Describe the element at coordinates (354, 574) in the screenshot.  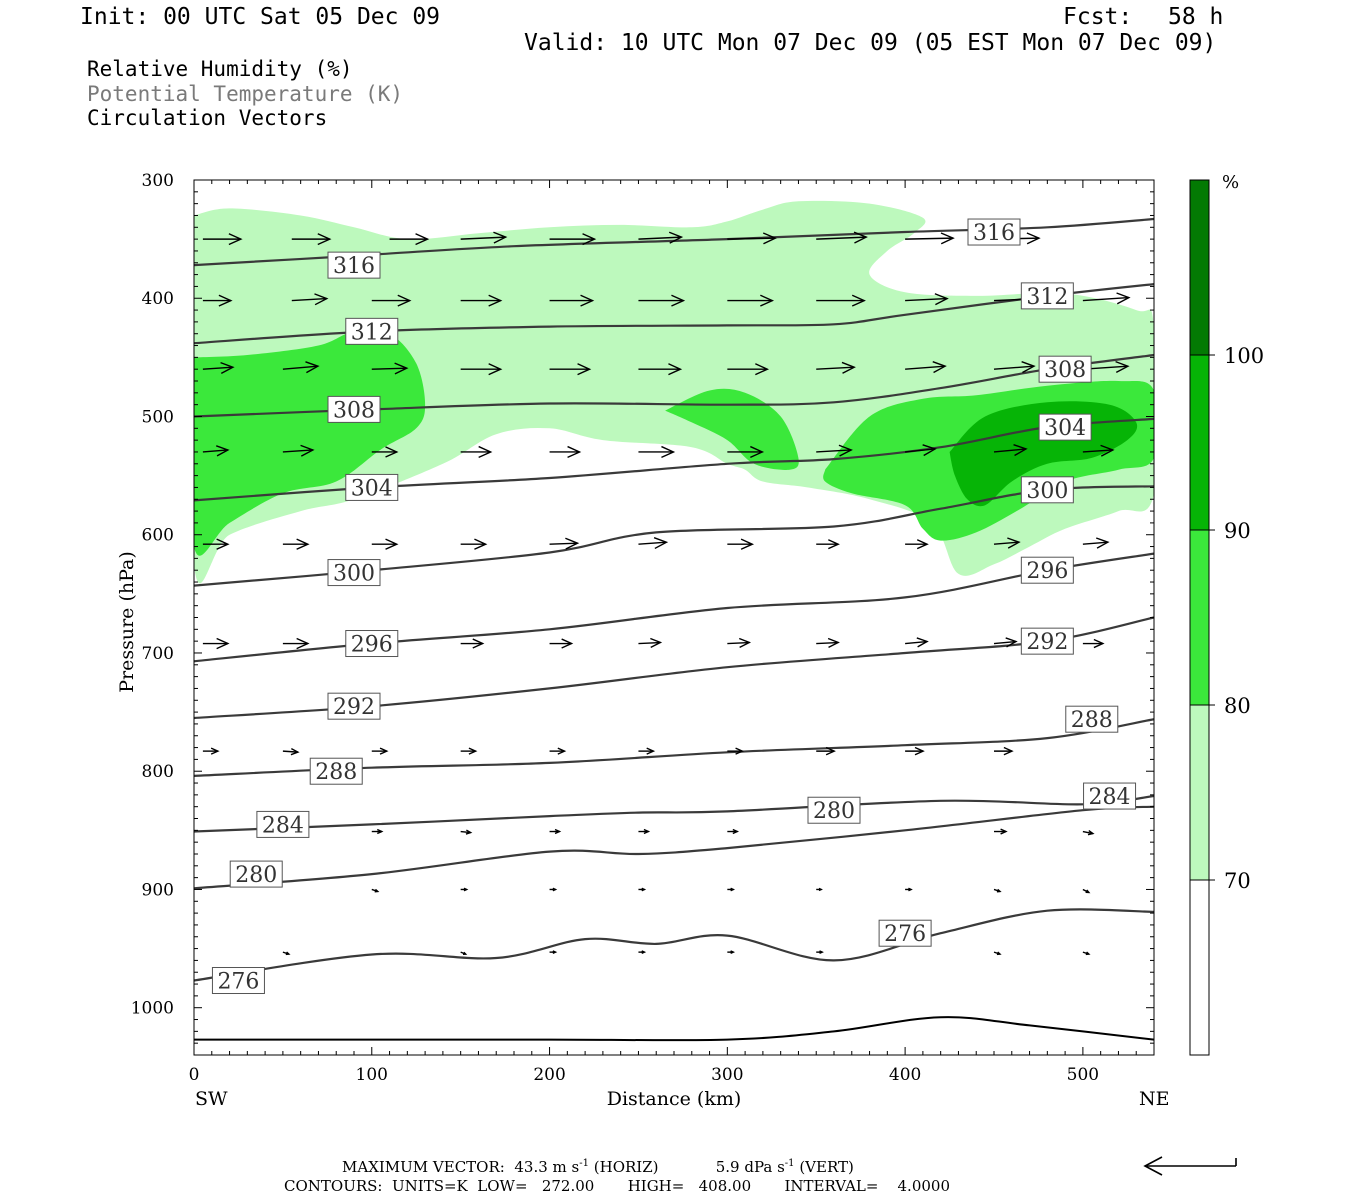
I see `contour-label-text: 300` at that location.